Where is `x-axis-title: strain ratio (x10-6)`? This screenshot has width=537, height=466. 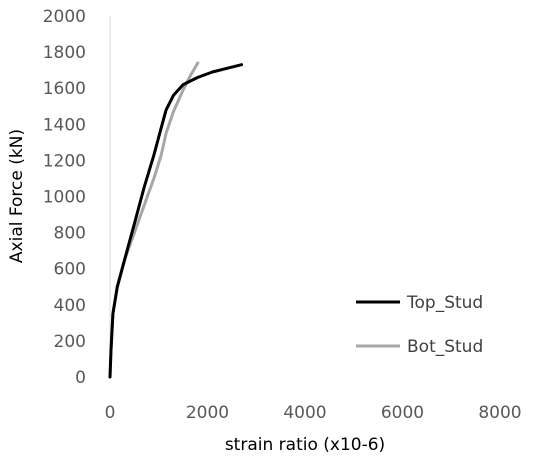
x-axis-title: strain ratio (x10-6) is located at coordinates (305, 445).